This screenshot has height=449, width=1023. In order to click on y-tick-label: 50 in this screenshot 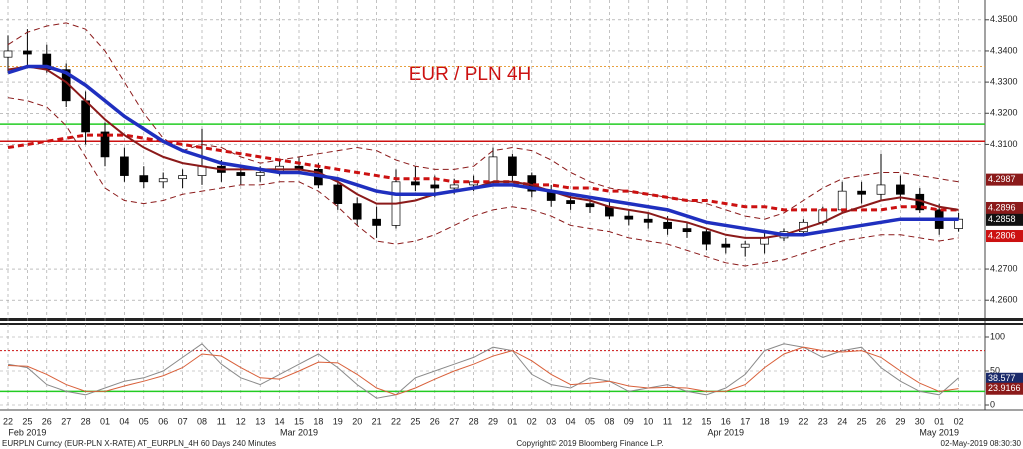, I will do `click(995, 370)`.